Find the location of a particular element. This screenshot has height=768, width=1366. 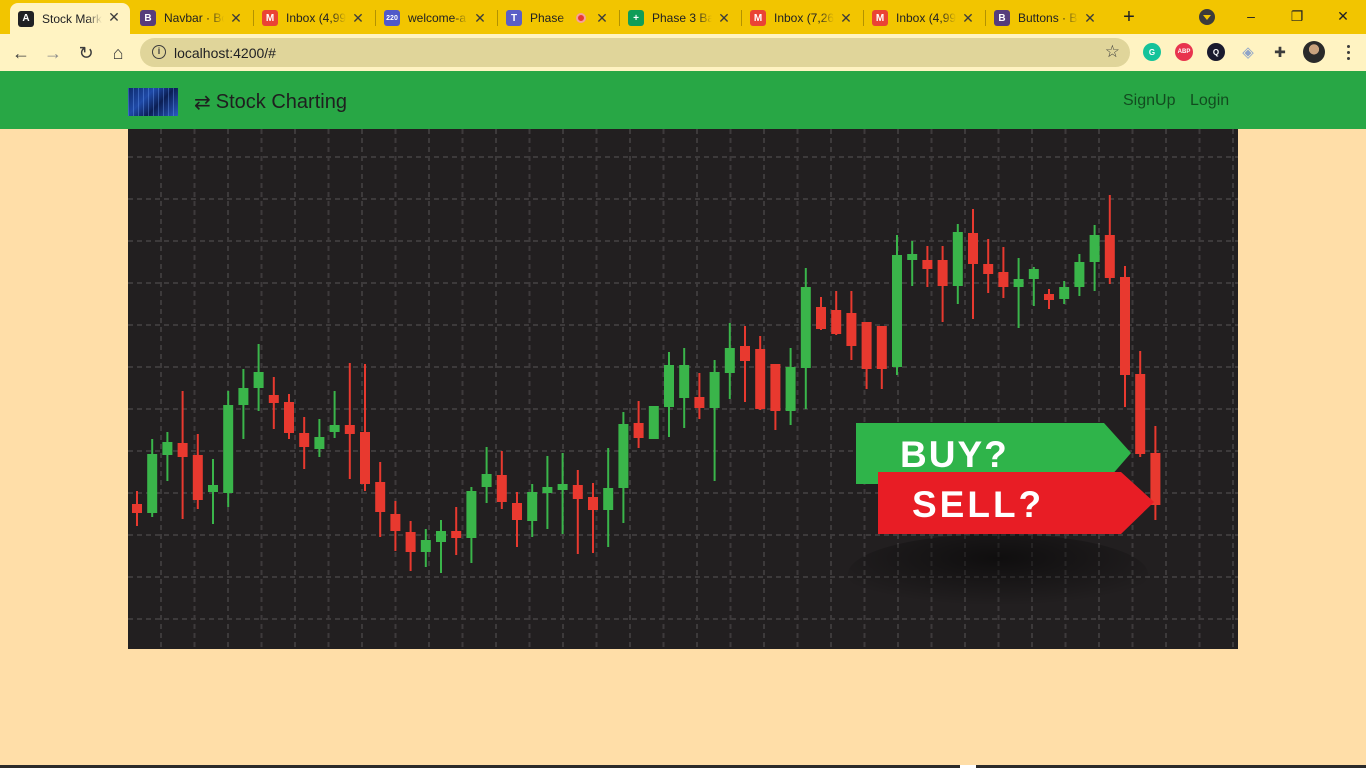

browser-menu-button is located at coordinates (1348, 52).